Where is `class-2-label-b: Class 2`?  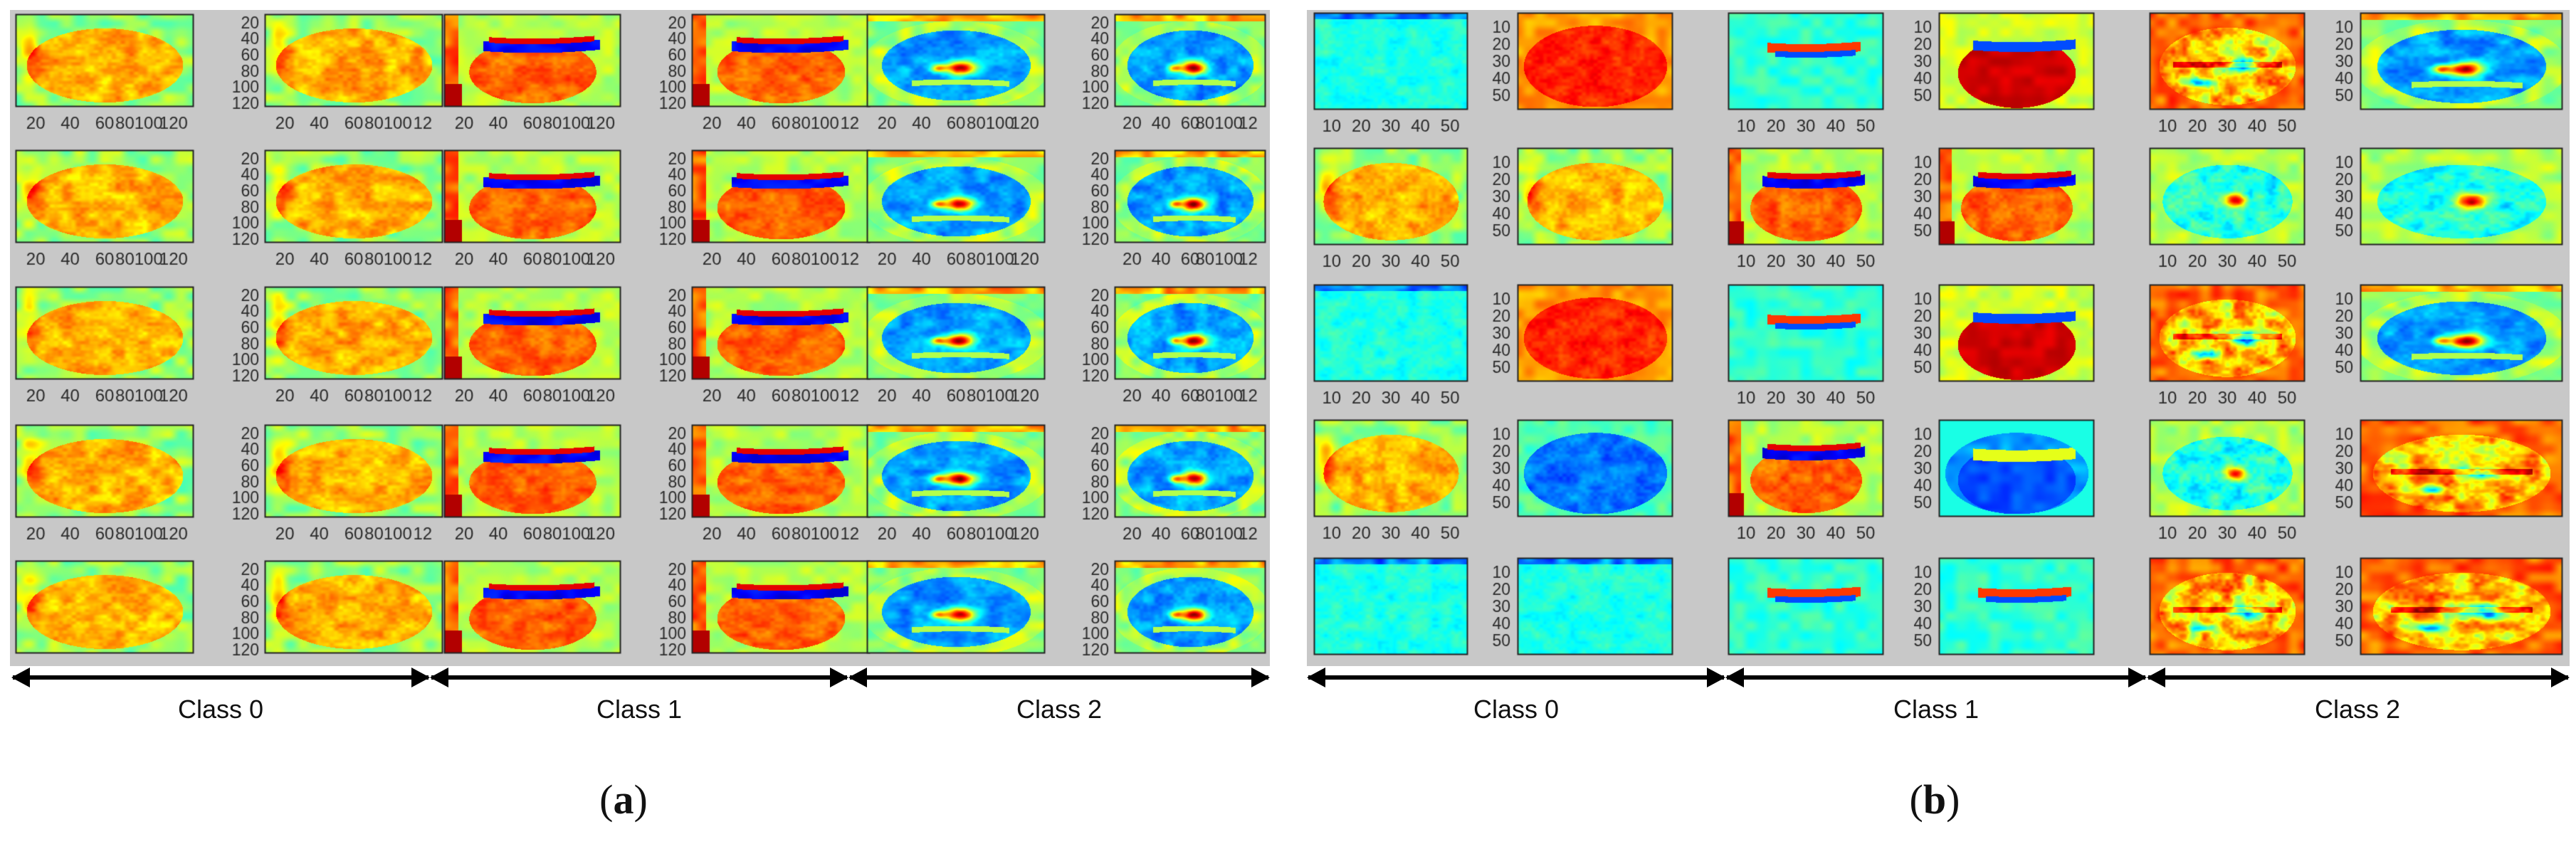
class-2-label-b: Class 2 is located at coordinates (2357, 709).